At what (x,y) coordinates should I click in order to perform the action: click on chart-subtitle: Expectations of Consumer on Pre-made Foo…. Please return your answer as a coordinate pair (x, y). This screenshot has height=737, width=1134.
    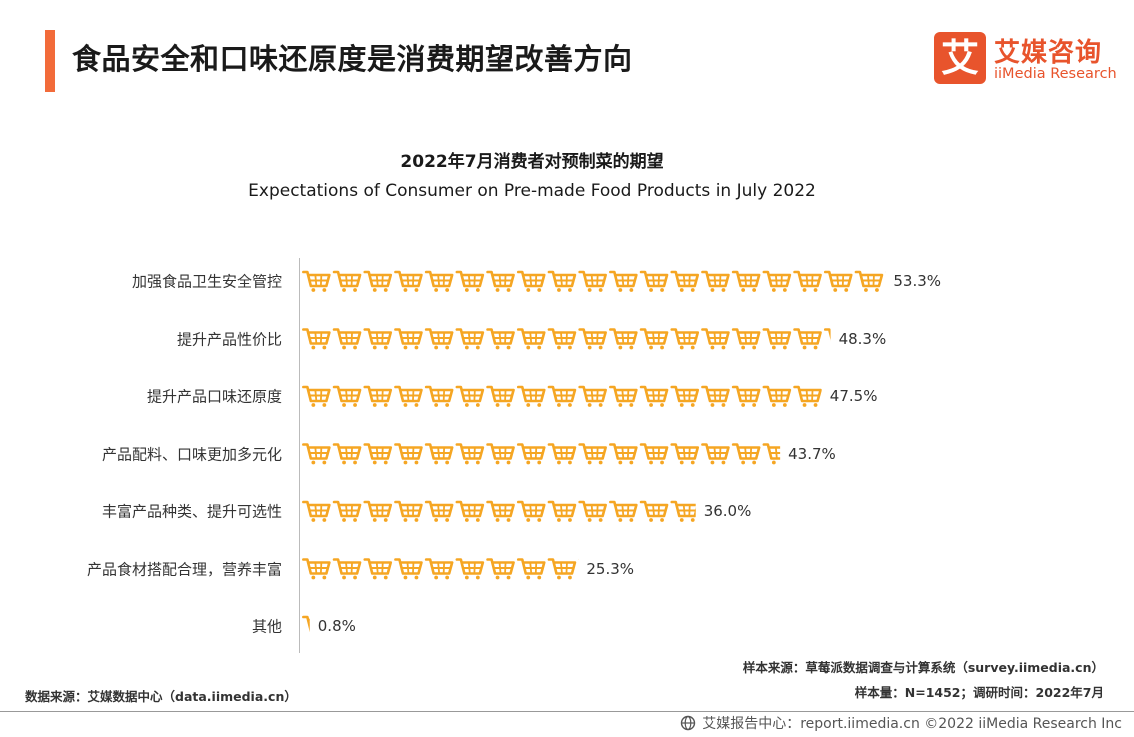
    Looking at the image, I should click on (532, 191).